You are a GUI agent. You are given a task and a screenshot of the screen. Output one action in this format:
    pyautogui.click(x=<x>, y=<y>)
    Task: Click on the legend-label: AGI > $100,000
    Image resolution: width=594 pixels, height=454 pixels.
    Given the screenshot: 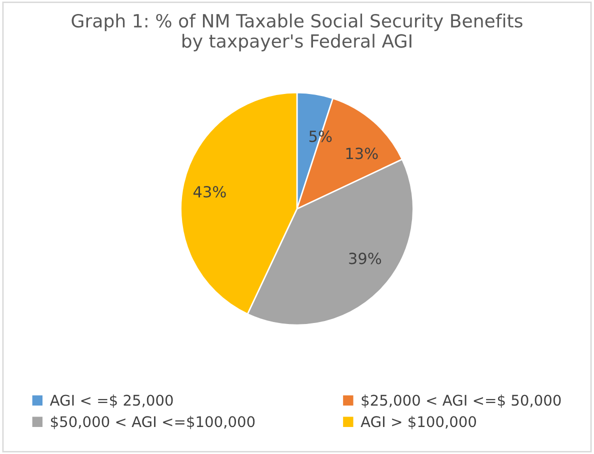 What is the action you would take?
    pyautogui.click(x=418, y=423)
    